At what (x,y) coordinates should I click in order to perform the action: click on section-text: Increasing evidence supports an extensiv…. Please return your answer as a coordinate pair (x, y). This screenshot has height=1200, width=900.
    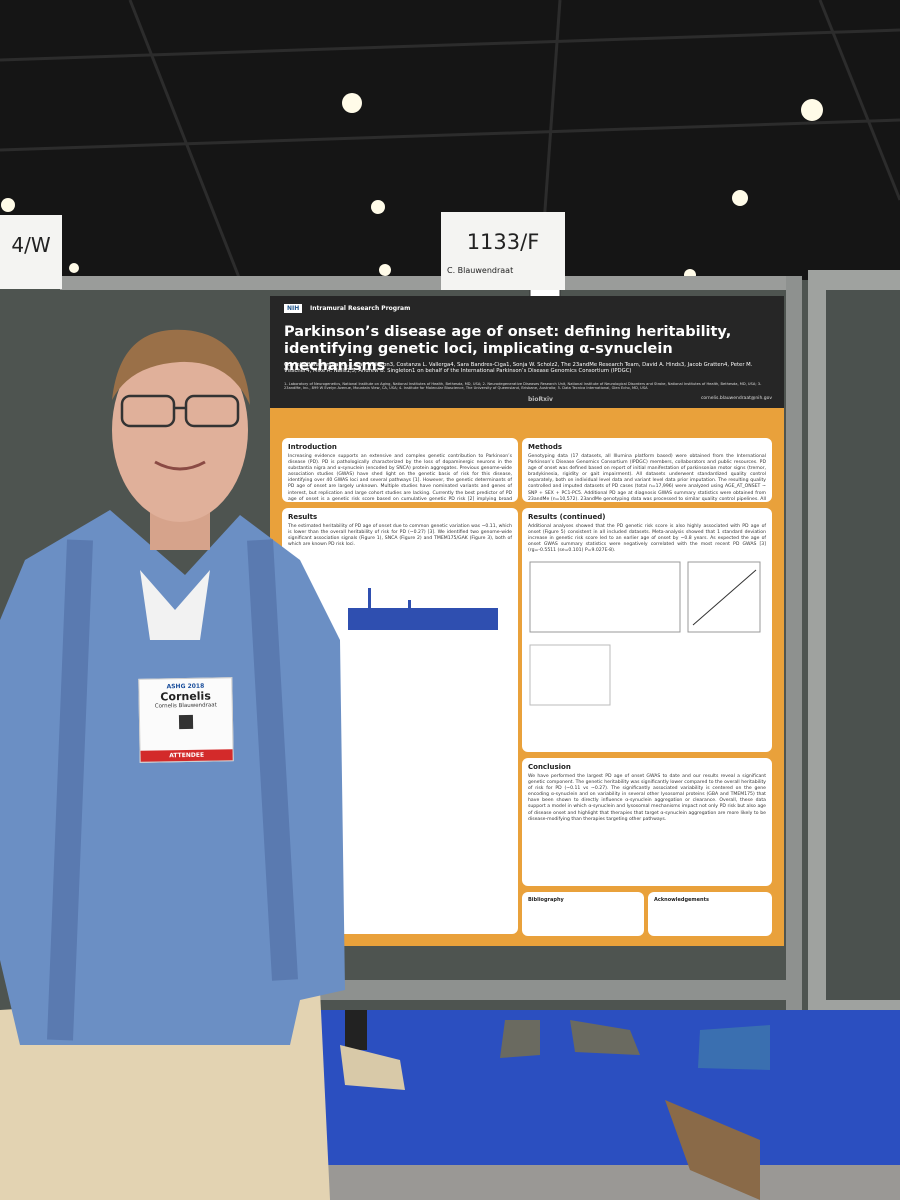
    Looking at the image, I should click on (400, 478).